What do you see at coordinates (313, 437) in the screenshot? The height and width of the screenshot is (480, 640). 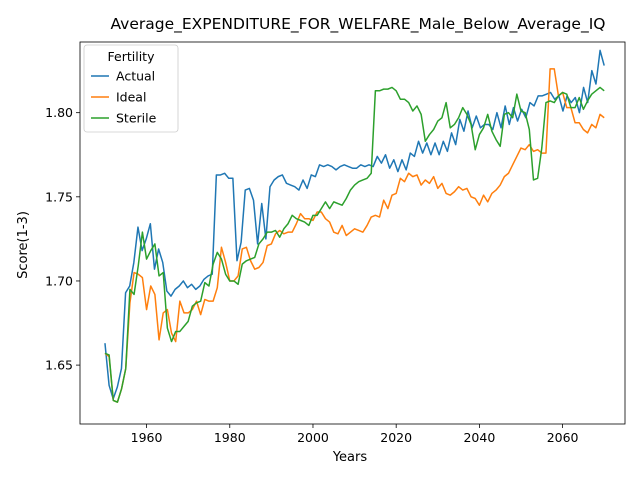 I see `x-tick-label: 2000` at bounding box center [313, 437].